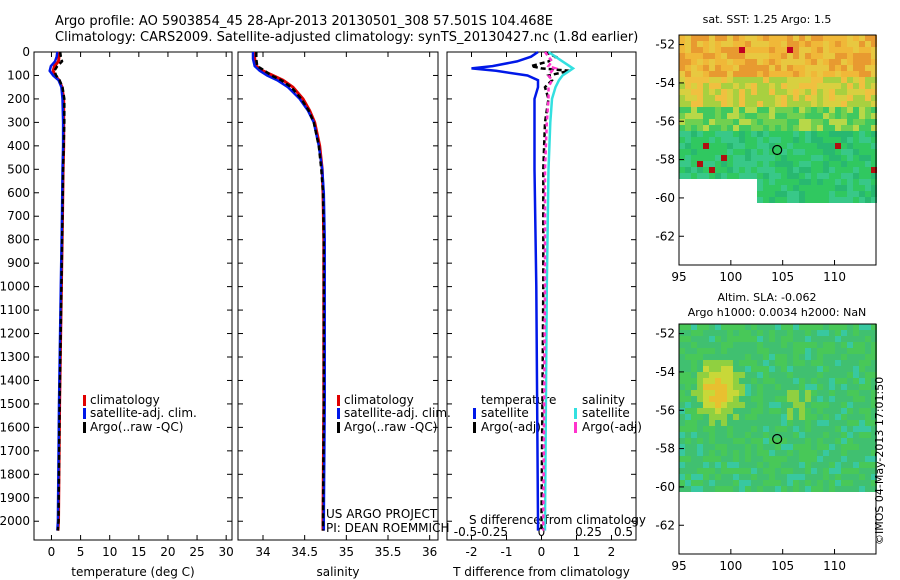  Describe the element at coordinates (388, 552) in the screenshot. I see `x-tick-label: 35.5` at that location.